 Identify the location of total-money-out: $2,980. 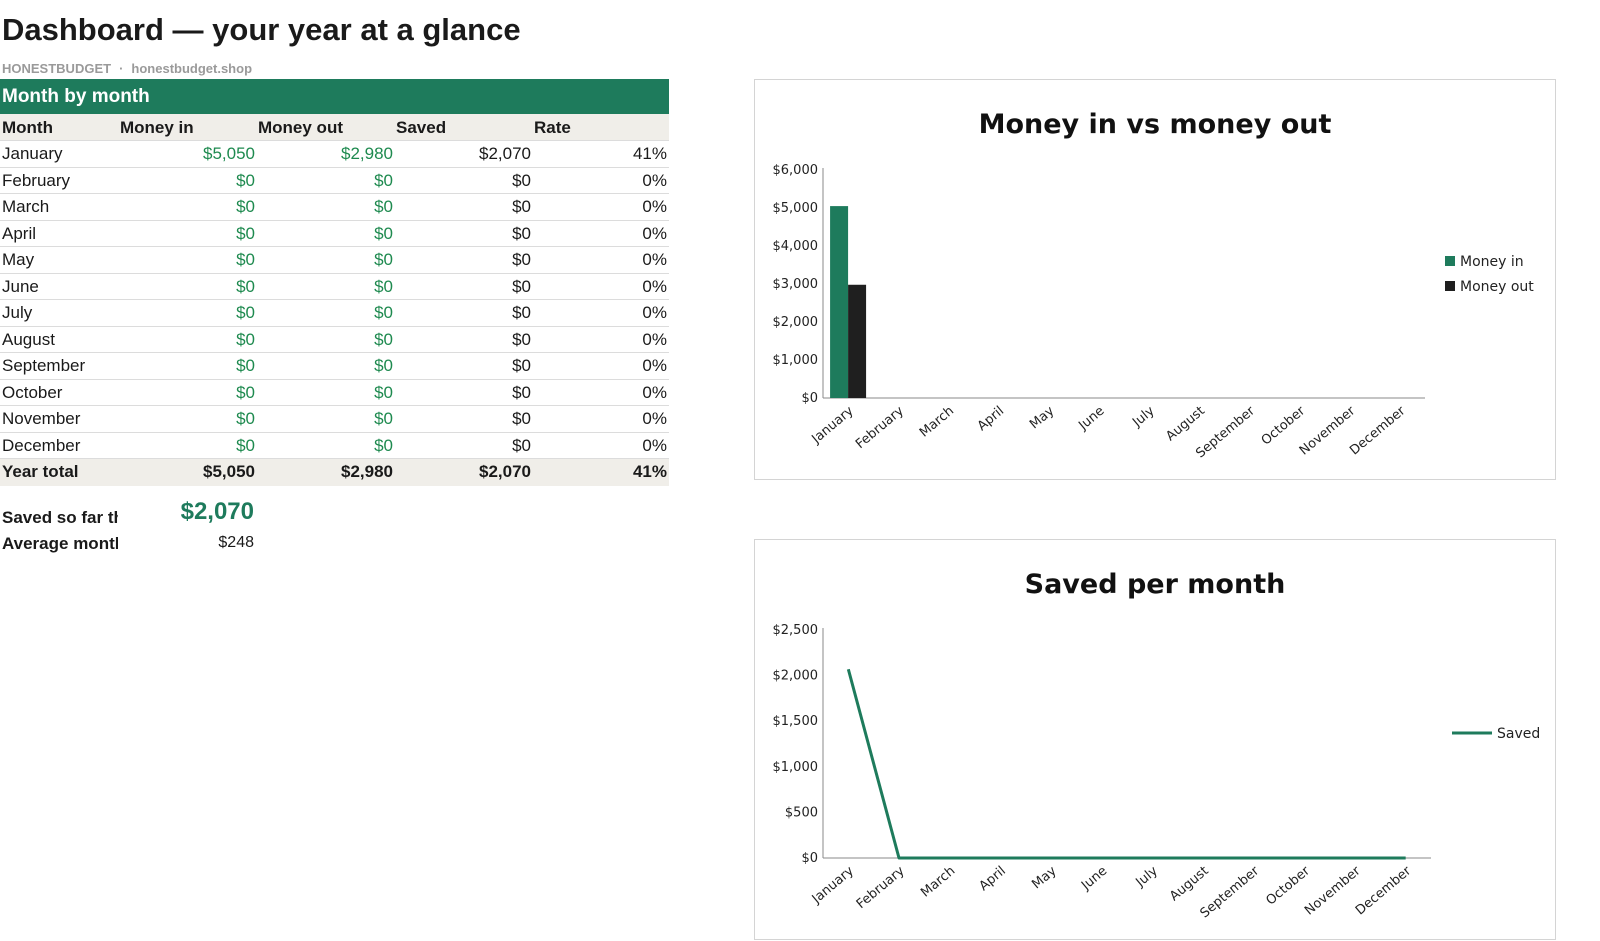
(367, 471).